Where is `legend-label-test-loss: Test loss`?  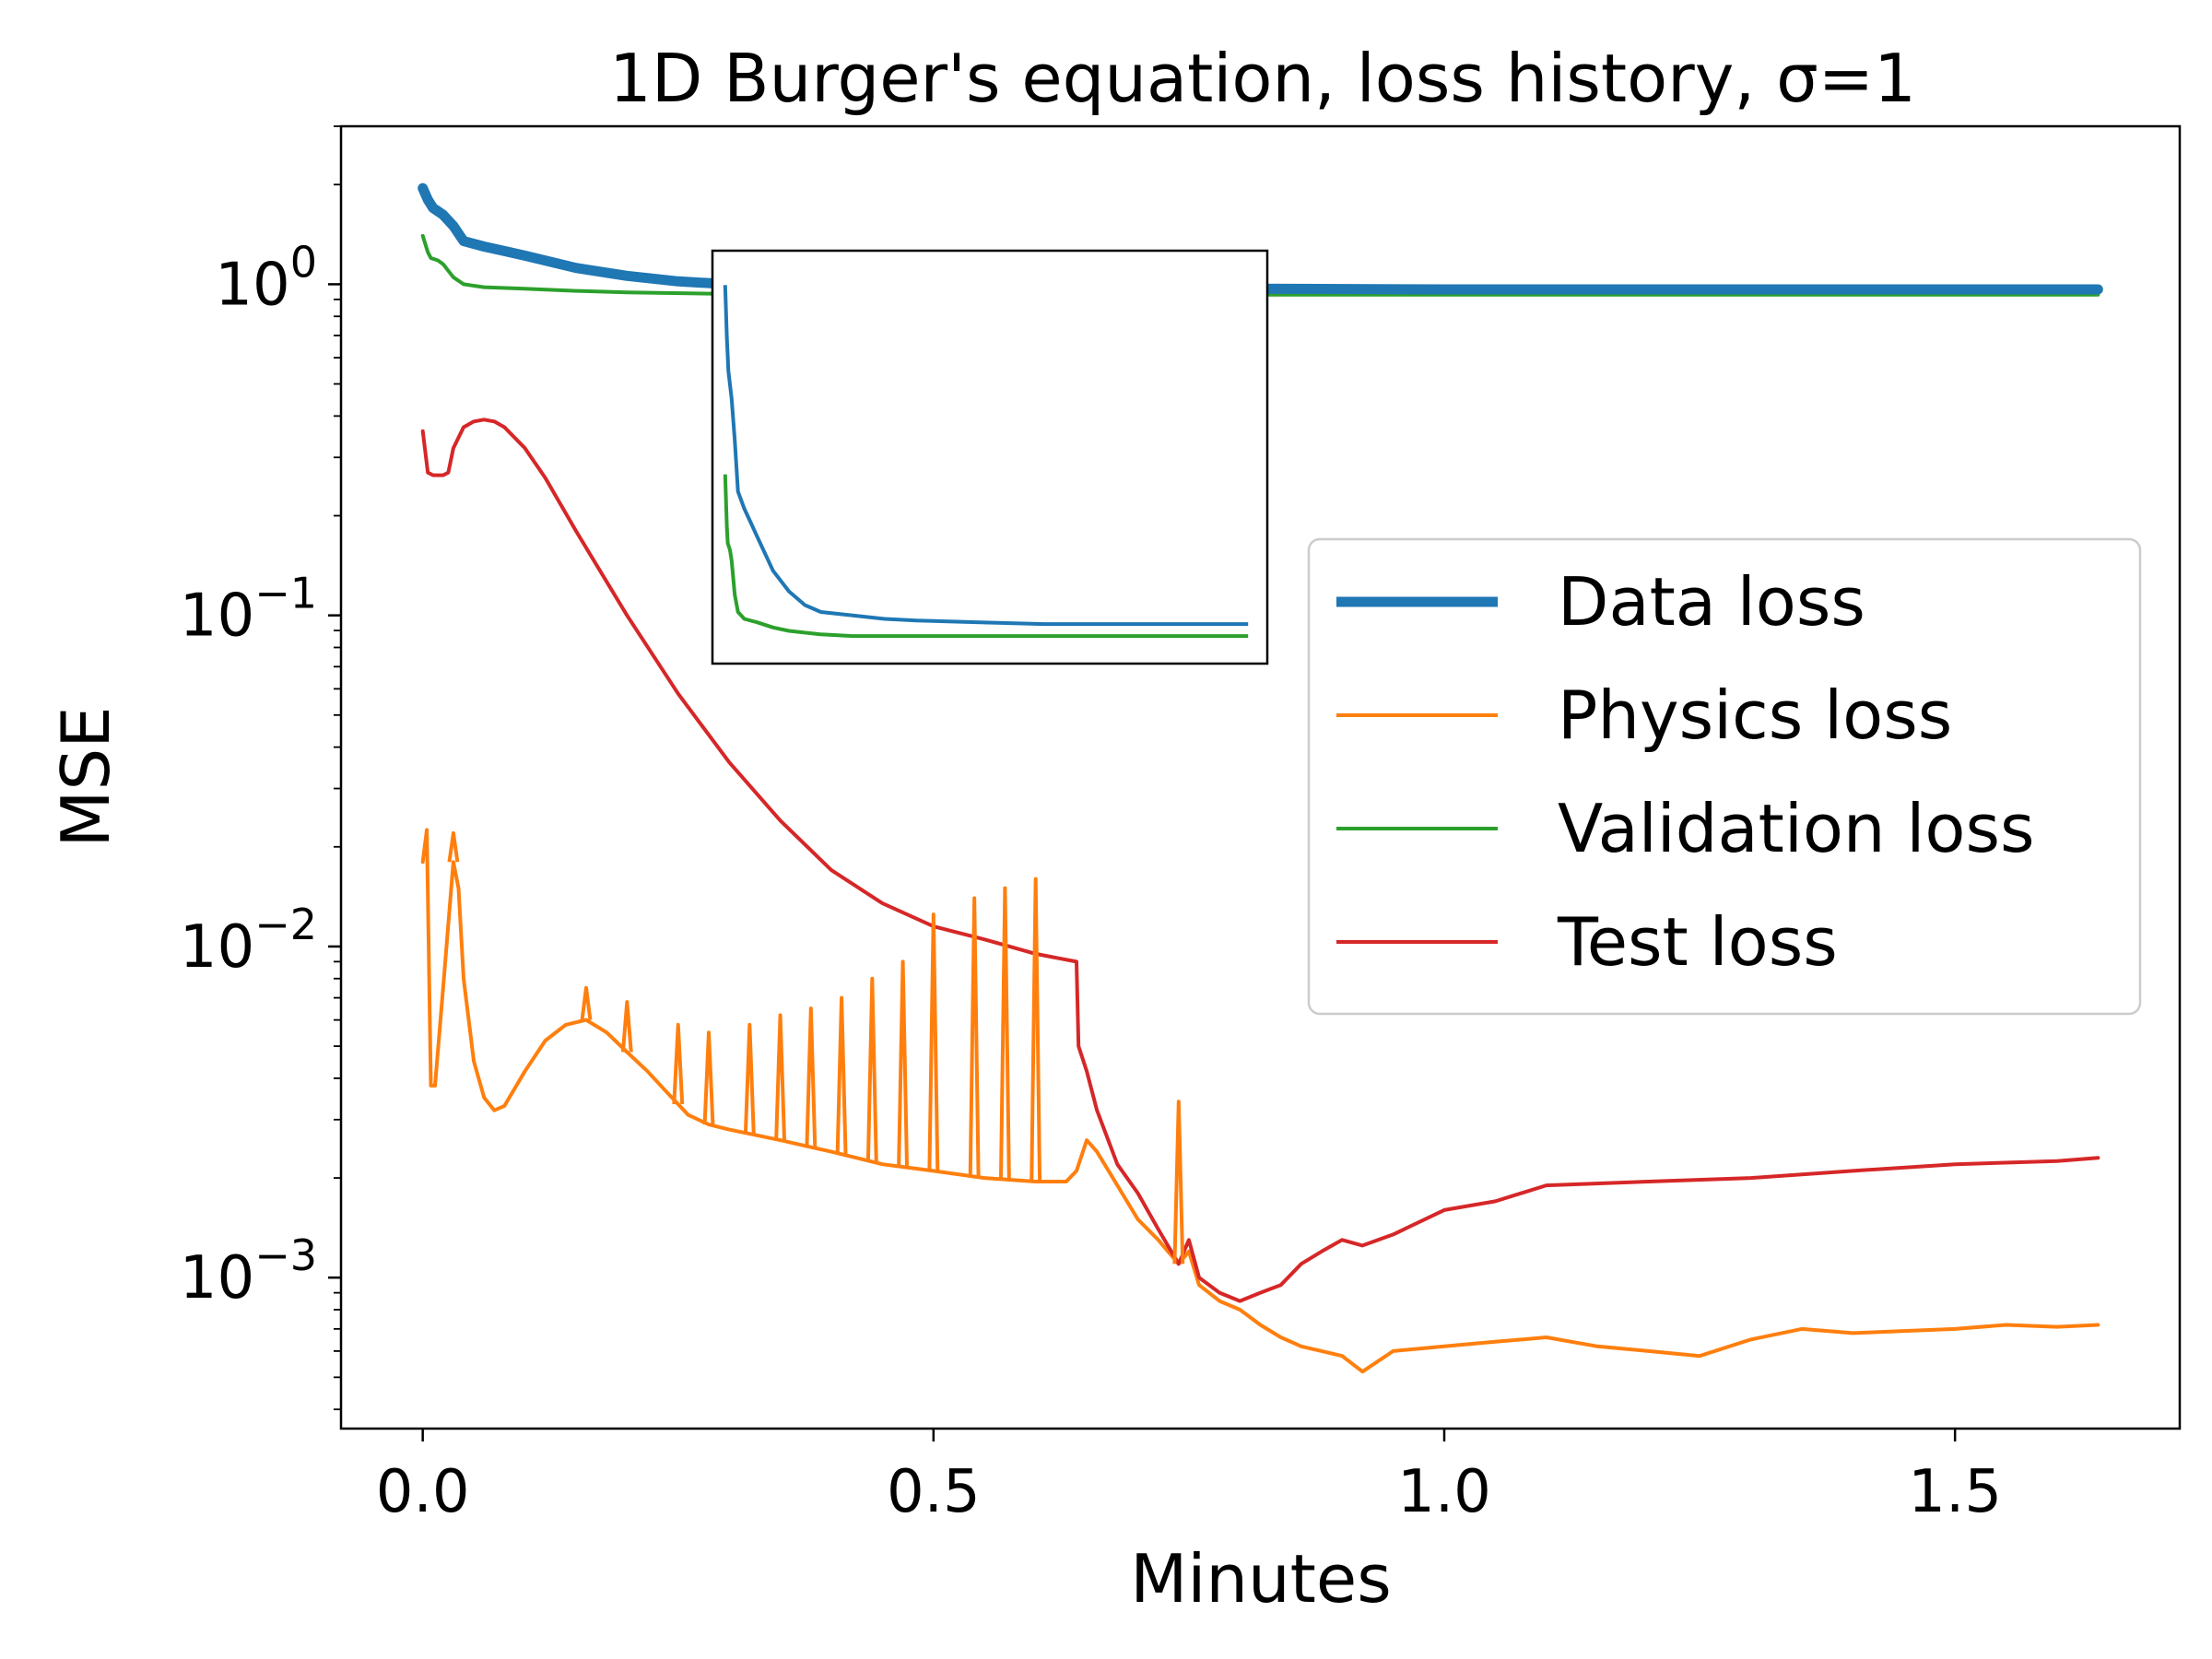 legend-label-test-loss: Test loss is located at coordinates (1697, 942).